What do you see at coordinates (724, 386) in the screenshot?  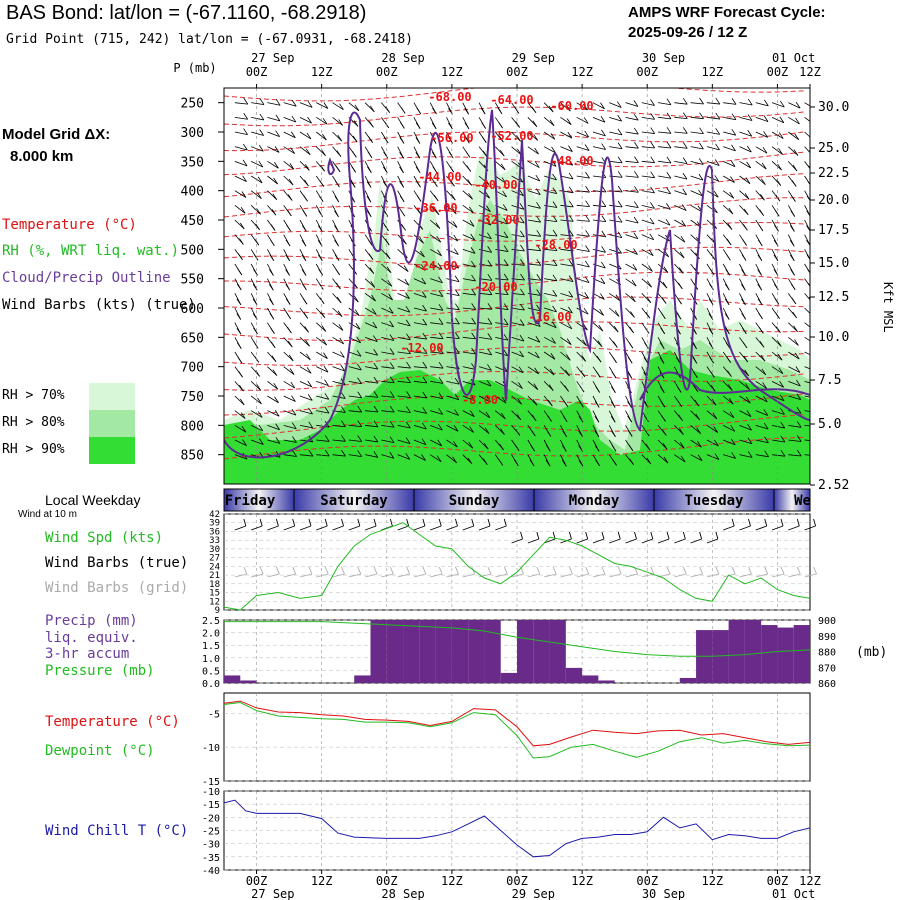 I see `cloud-outline` at bounding box center [724, 386].